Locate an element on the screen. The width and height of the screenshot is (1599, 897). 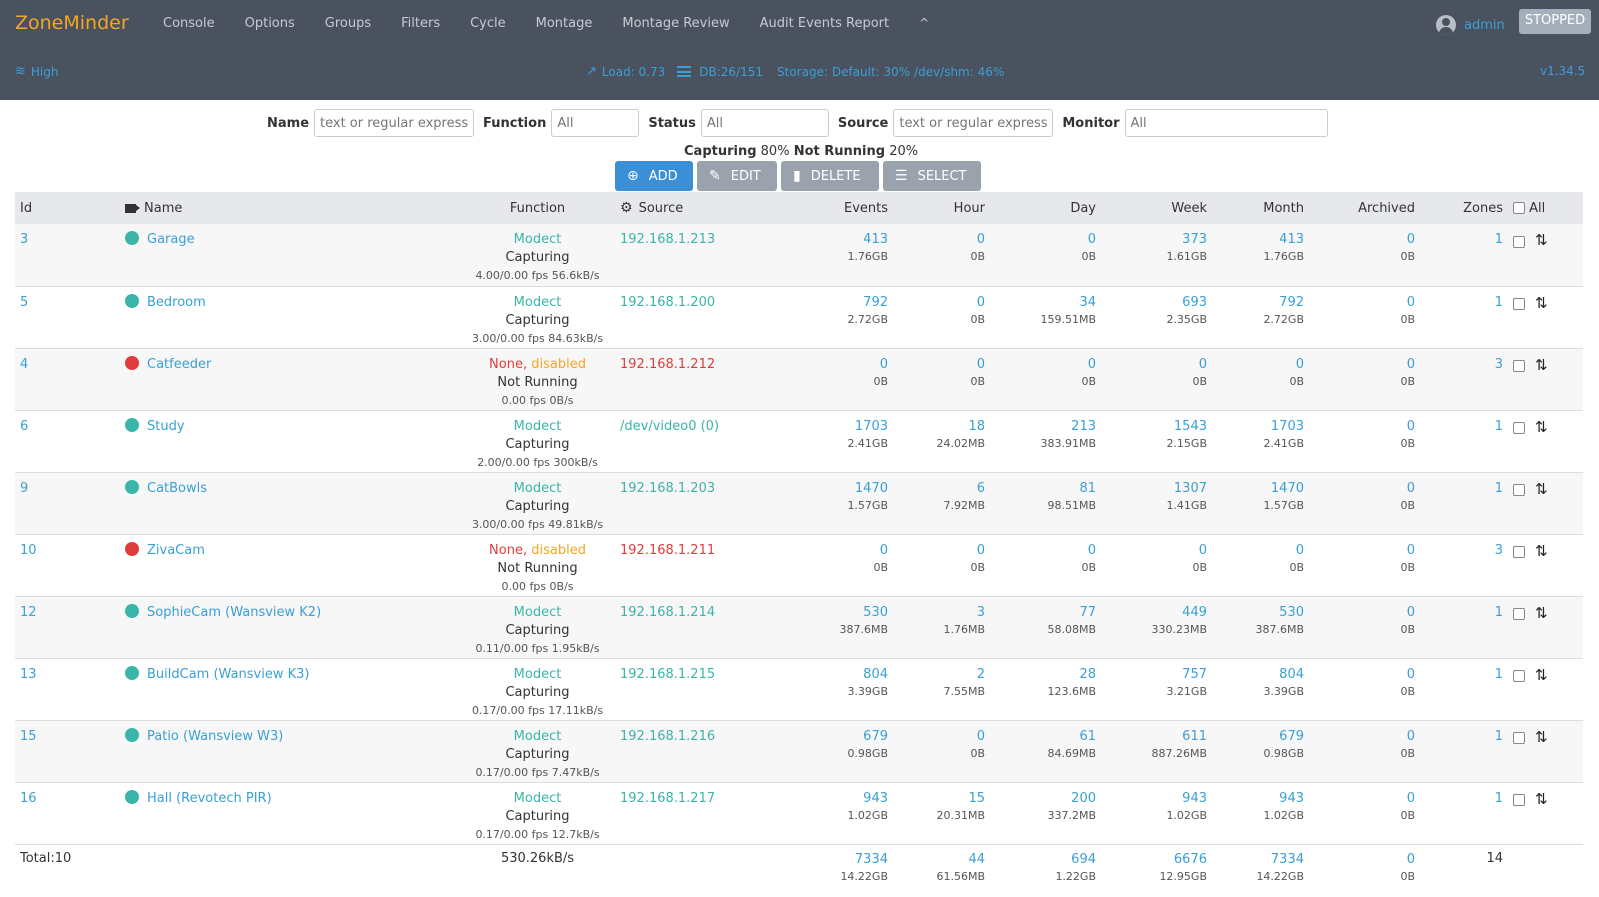
events-count: 943 is located at coordinates (875, 798).